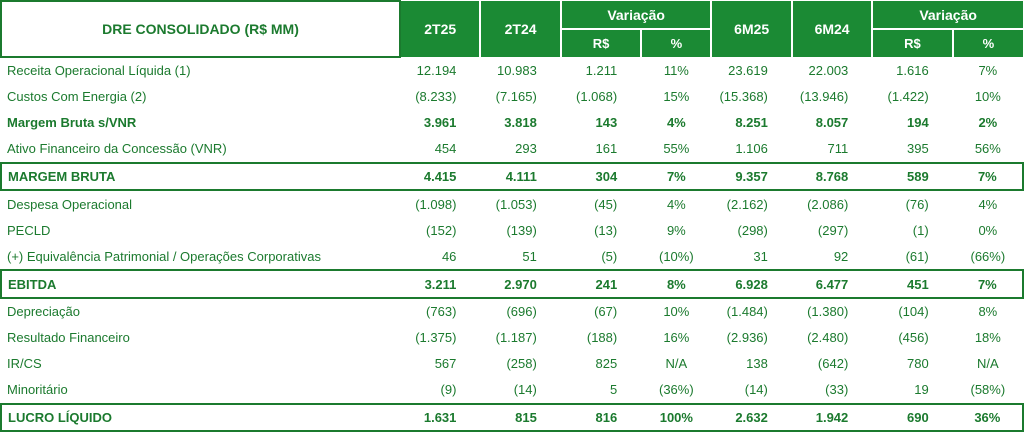 This screenshot has width=1024, height=432. I want to click on row-label: IR/CS, so click(24, 364).